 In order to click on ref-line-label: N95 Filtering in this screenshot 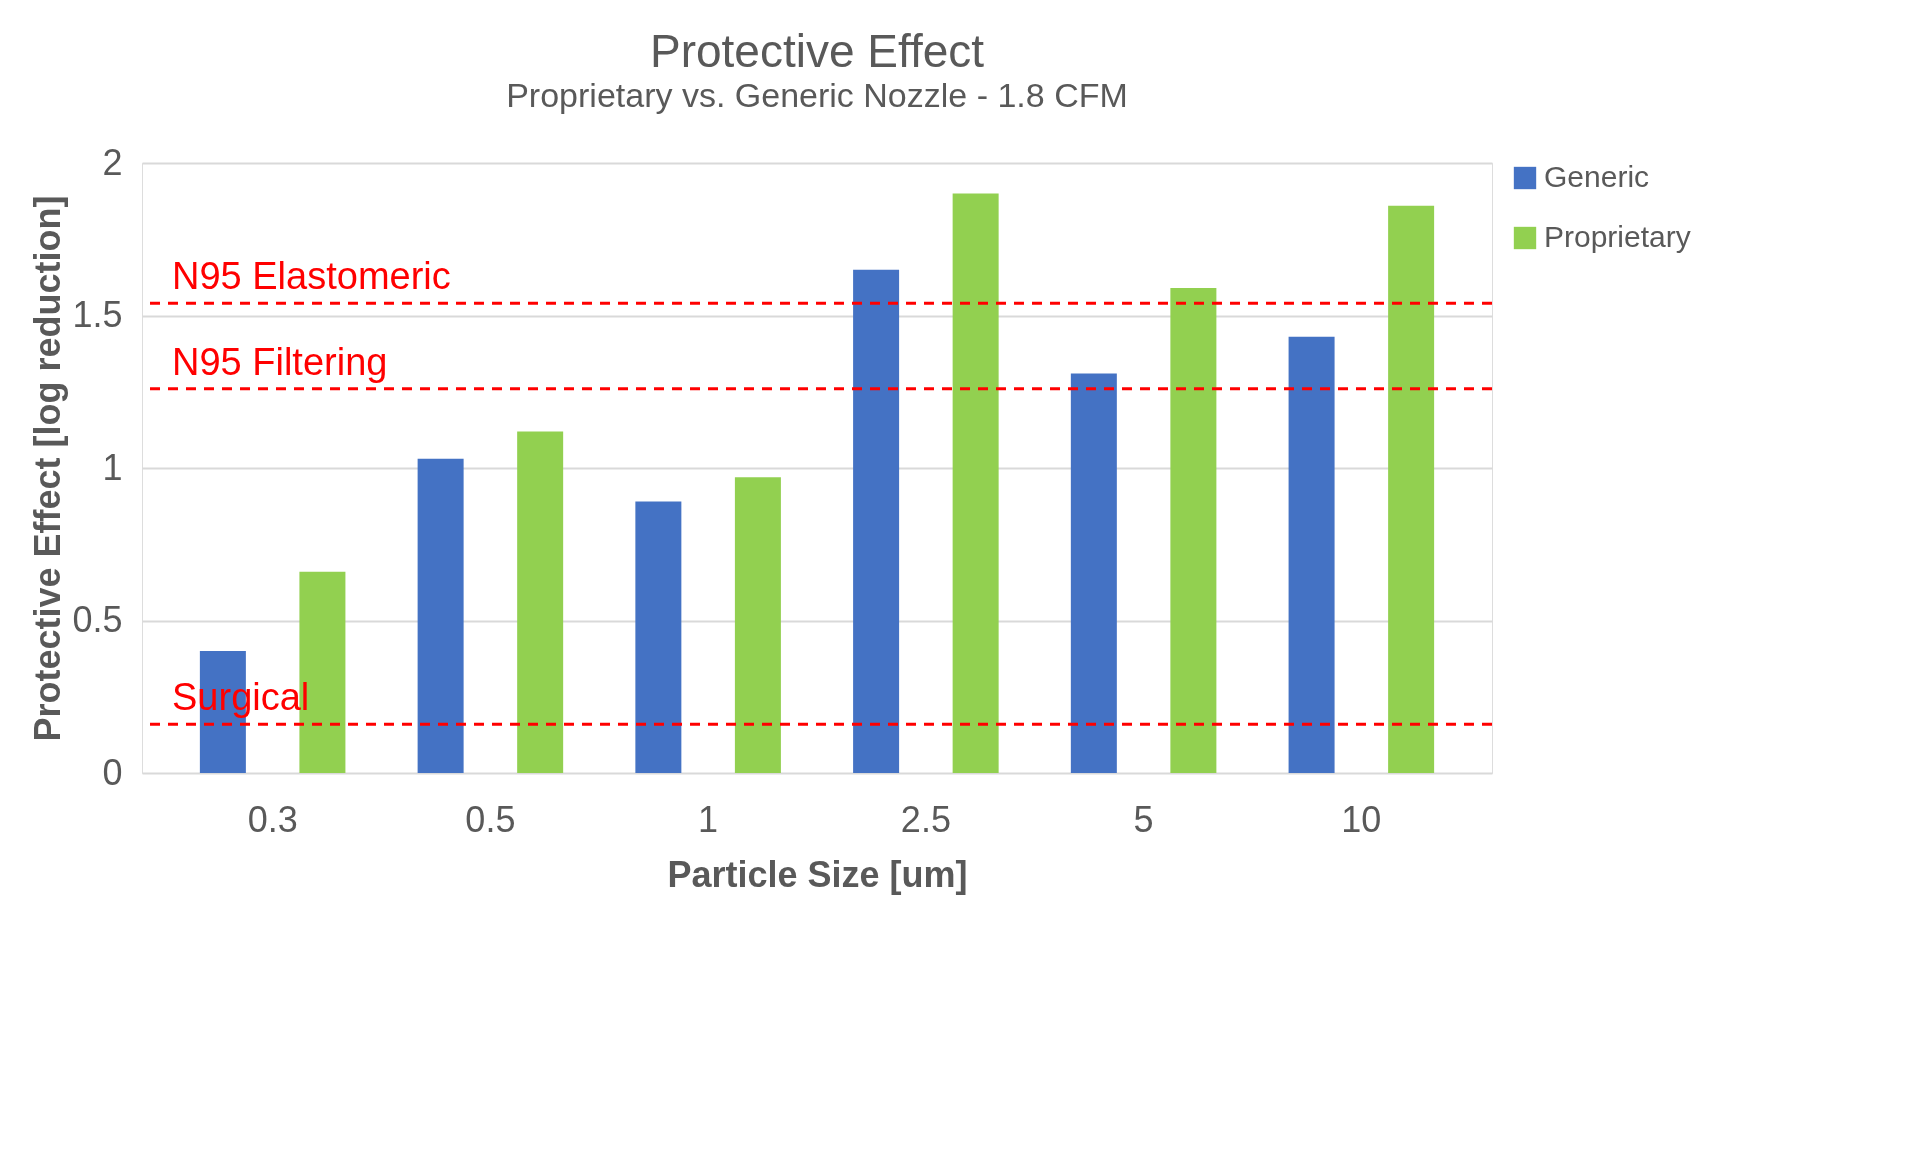, I will do `click(280, 361)`.